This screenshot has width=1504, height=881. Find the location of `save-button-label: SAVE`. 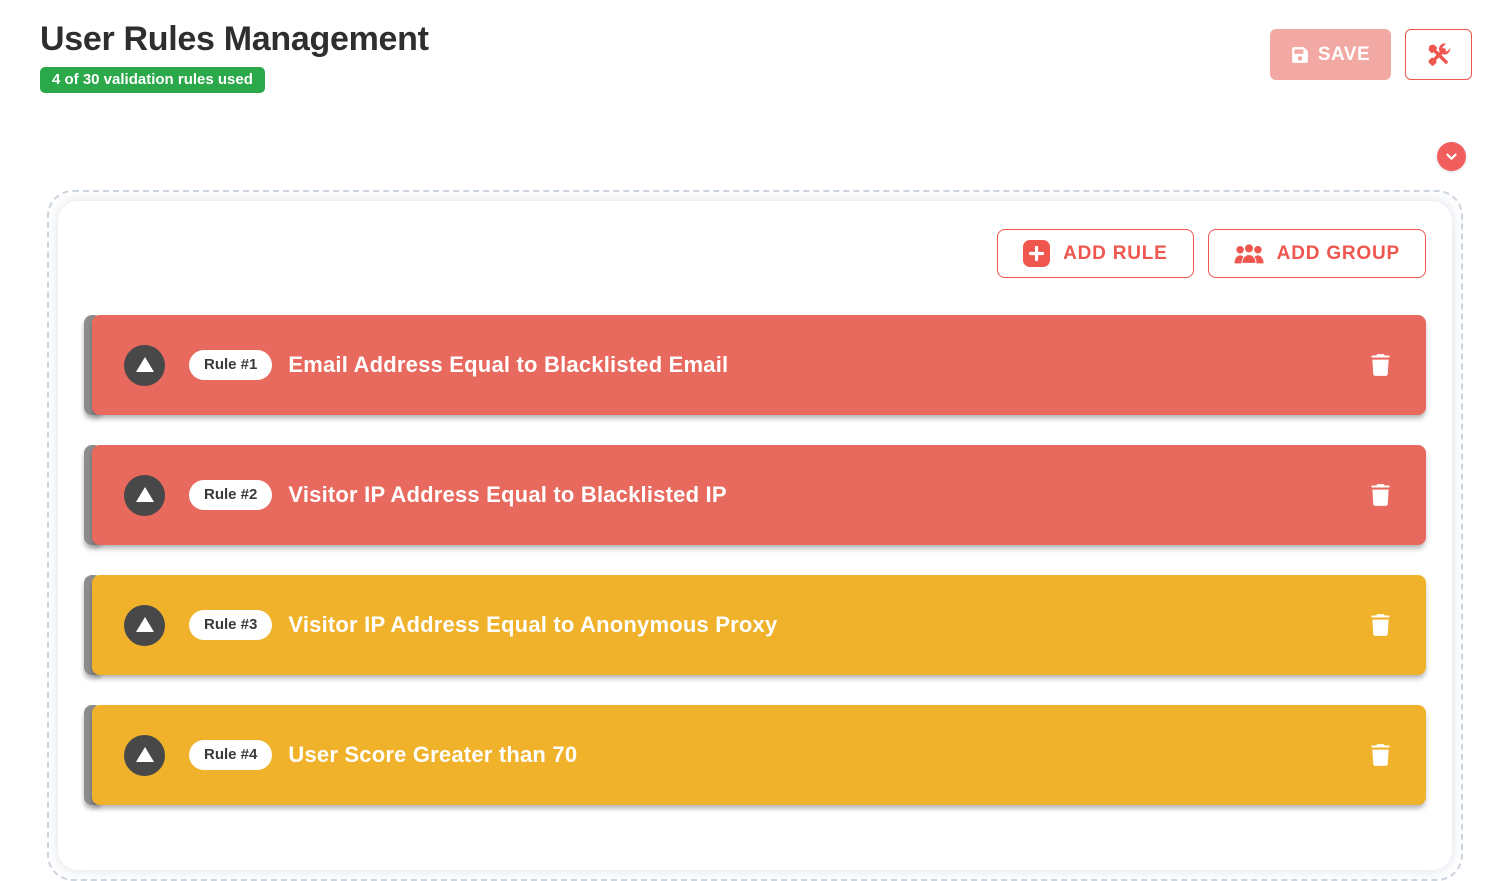

save-button-label: SAVE is located at coordinates (1344, 54).